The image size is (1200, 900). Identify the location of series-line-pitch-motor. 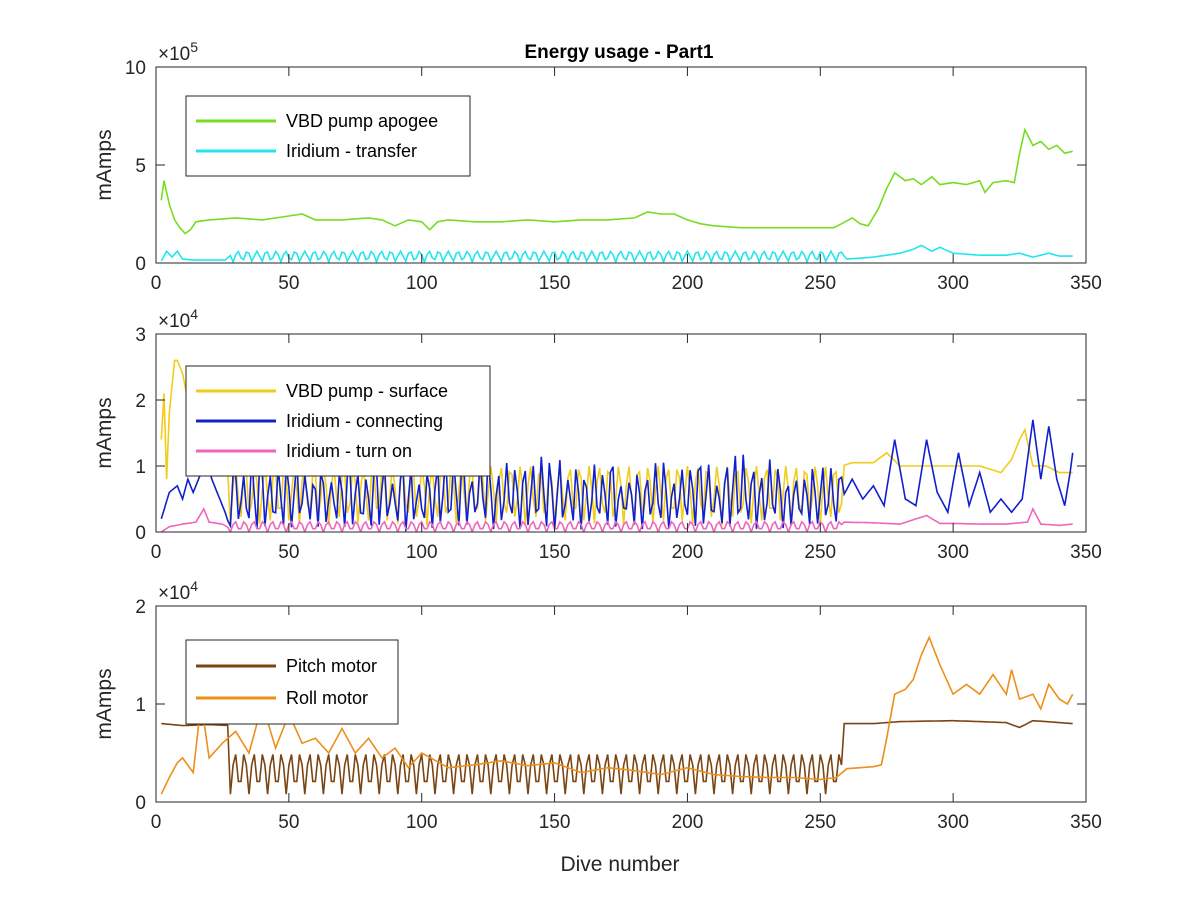
(617, 757).